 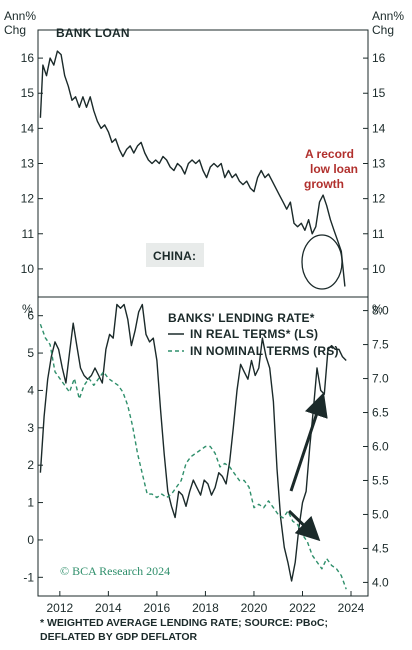 What do you see at coordinates (108, 608) in the screenshot?
I see `x-tick-label: 2014` at bounding box center [108, 608].